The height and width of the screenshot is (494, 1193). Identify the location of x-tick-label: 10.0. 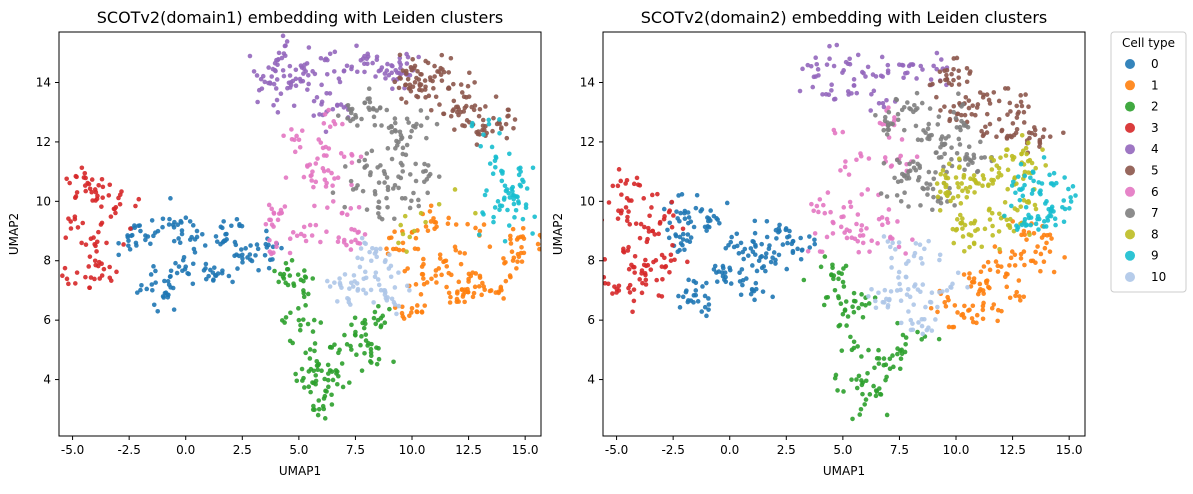
(956, 450).